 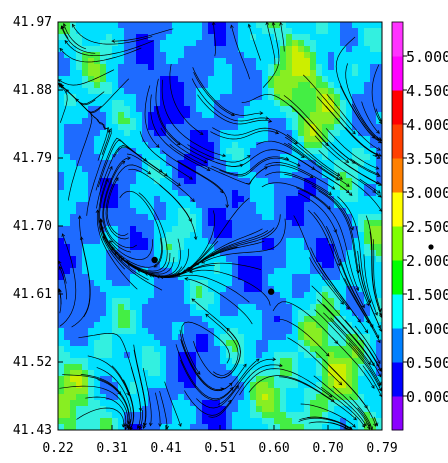 What do you see at coordinates (32, 158) in the screenshot?
I see `y-tick-label: 41.79` at bounding box center [32, 158].